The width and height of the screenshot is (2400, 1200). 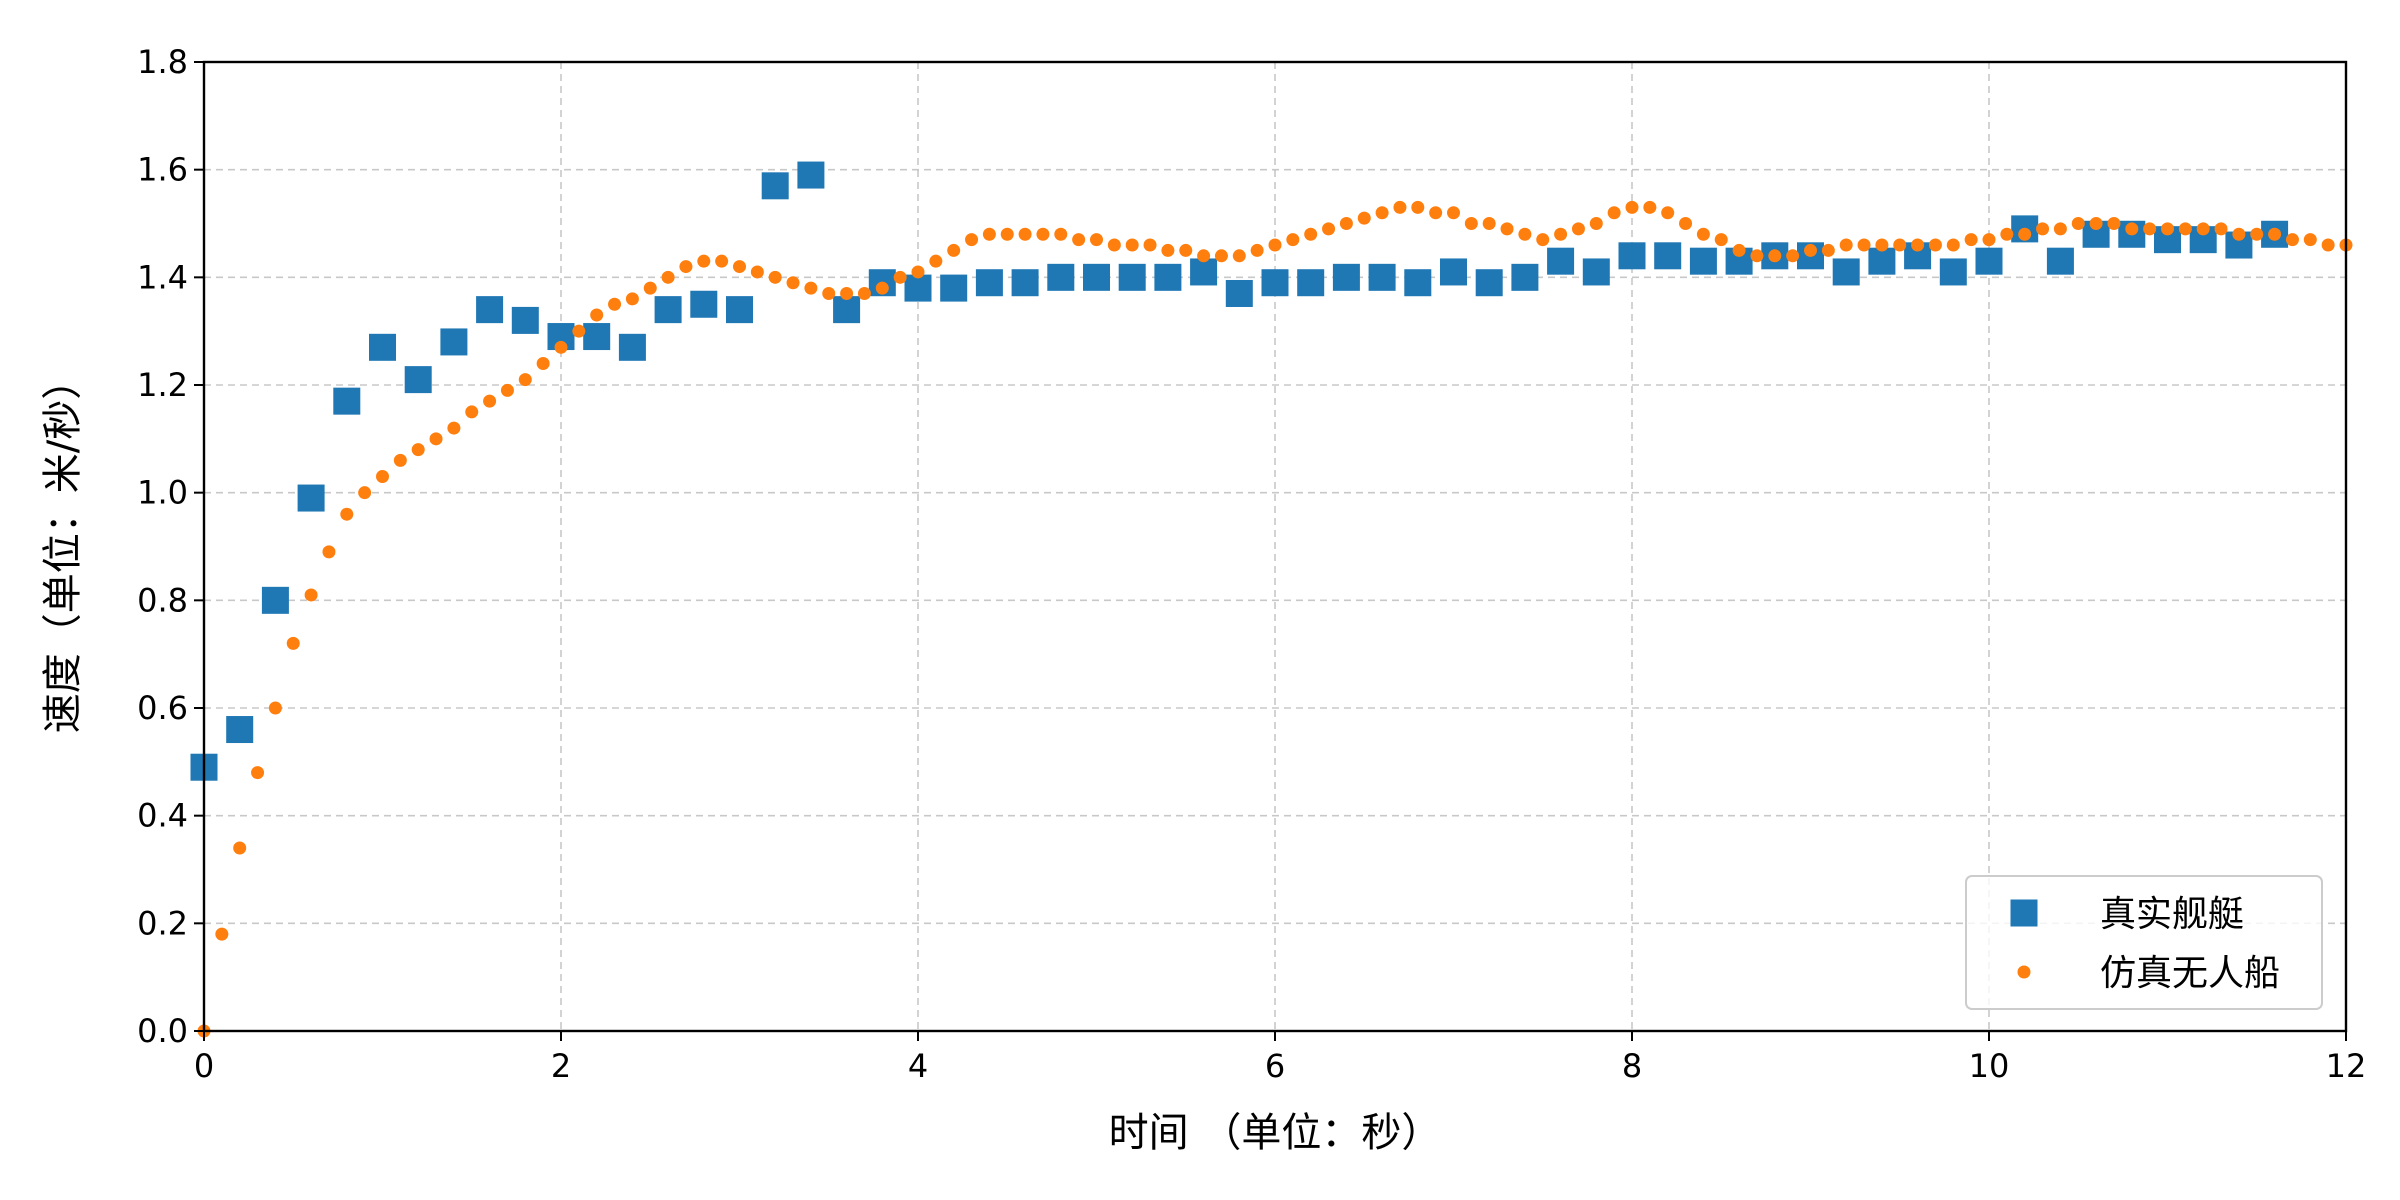 What do you see at coordinates (918, 1066) in the screenshot?
I see `x-tick-label: 4` at bounding box center [918, 1066].